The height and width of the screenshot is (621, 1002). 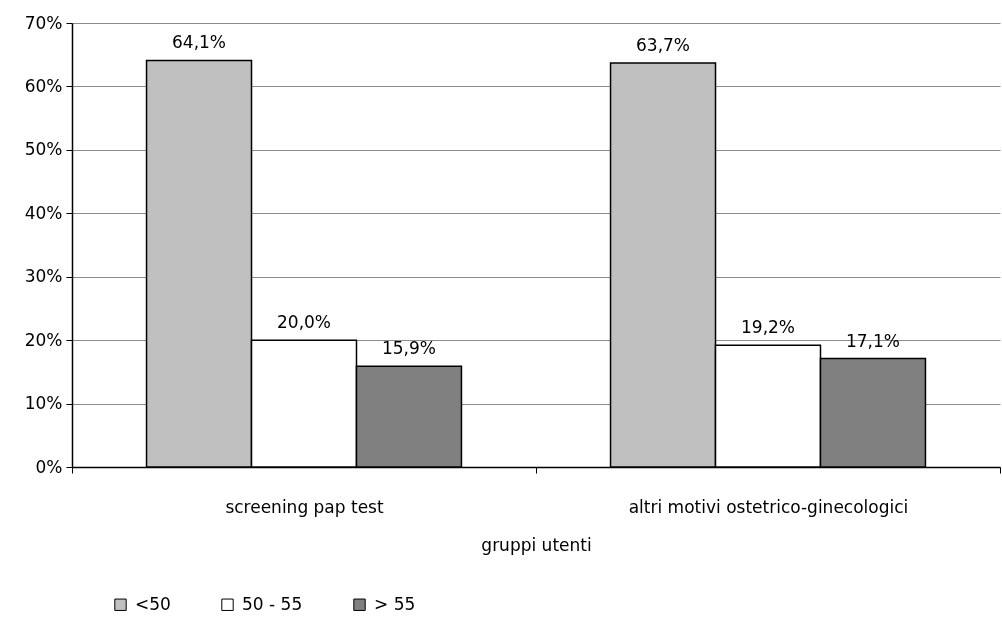 What do you see at coordinates (43, 403) in the screenshot?
I see `y-tick-label: 10%` at bounding box center [43, 403].